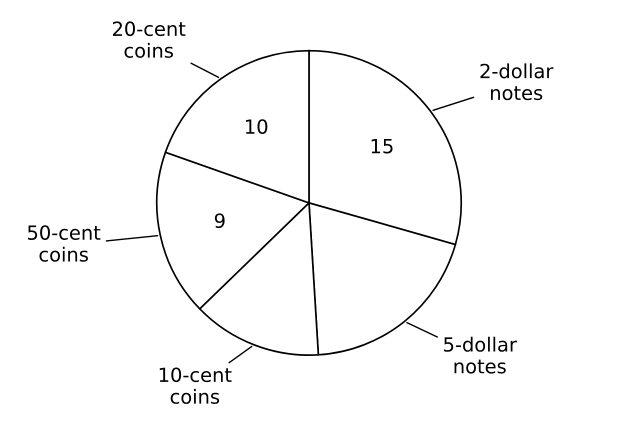  Describe the element at coordinates (219, 220) in the screenshot. I see `data-label: 9` at that location.